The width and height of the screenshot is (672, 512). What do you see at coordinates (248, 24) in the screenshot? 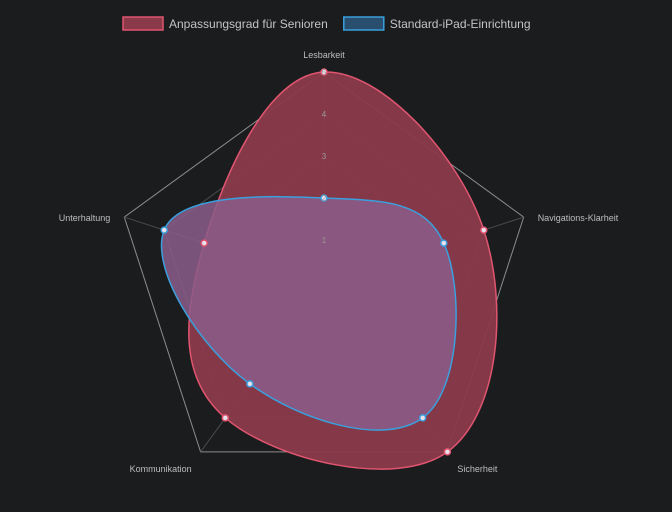
I see `legend-label: Anpassungsgrad für Senioren` at bounding box center [248, 24].